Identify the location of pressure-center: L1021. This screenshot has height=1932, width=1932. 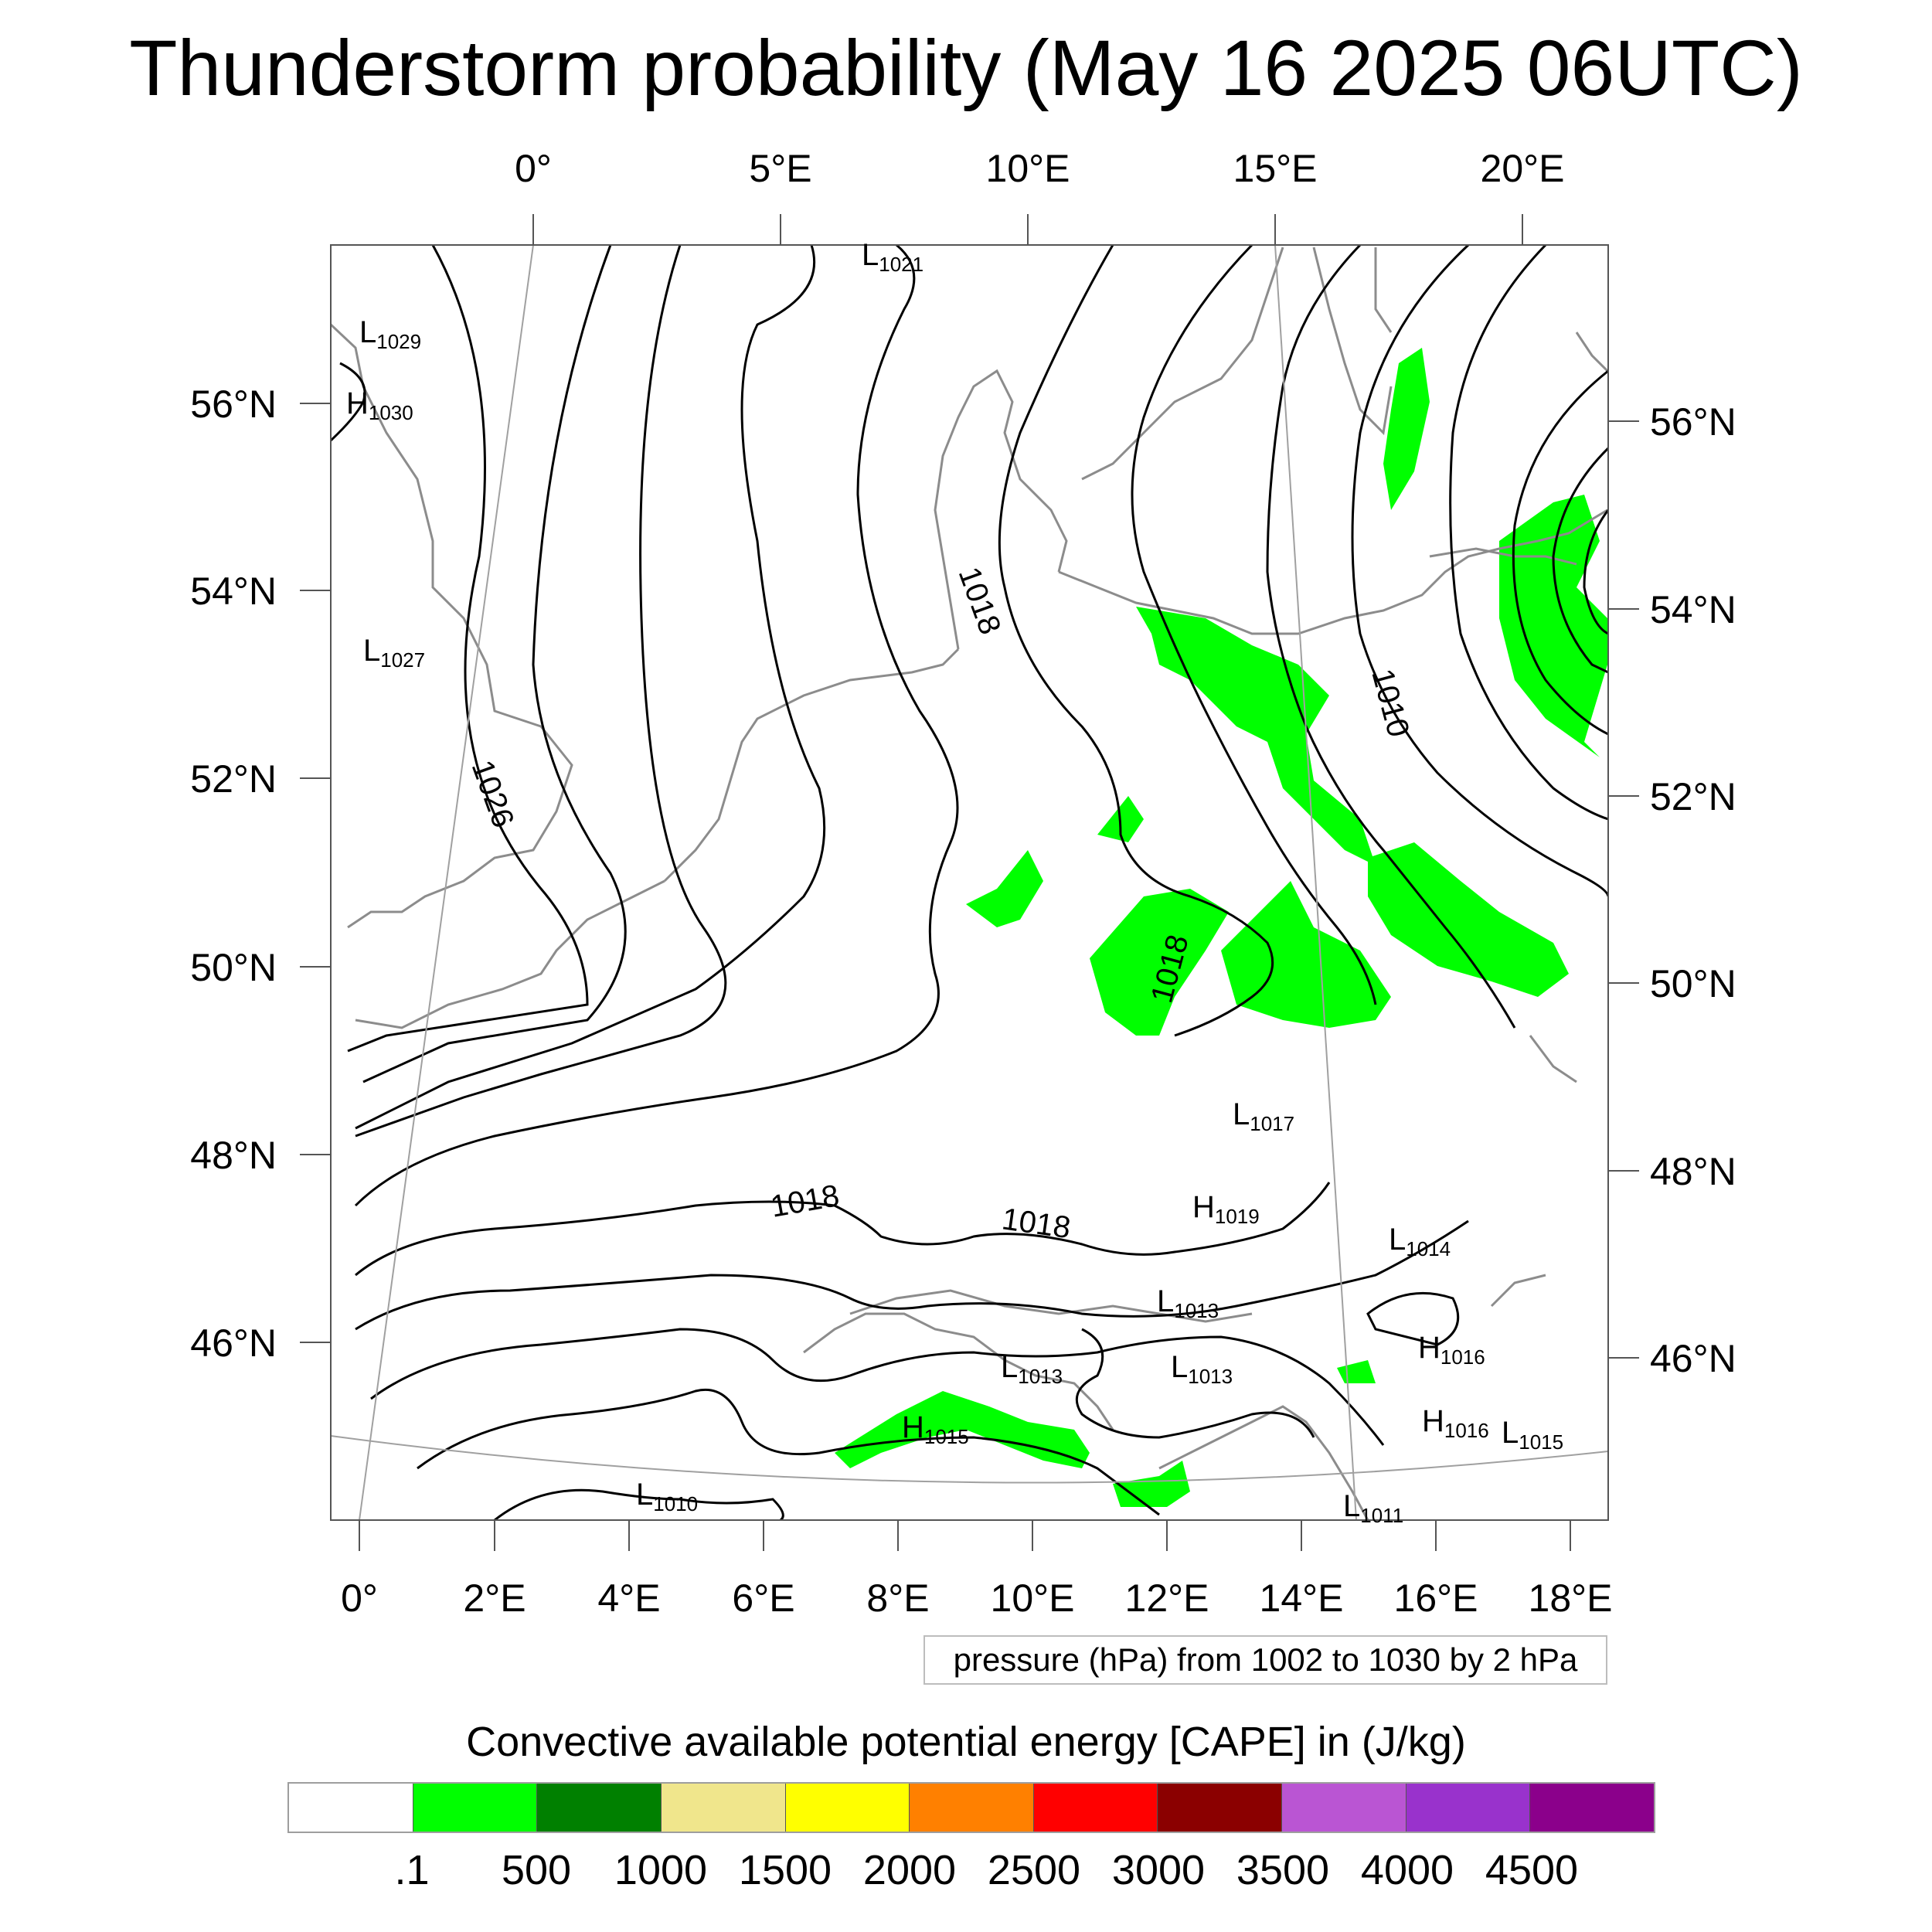
(892, 257).